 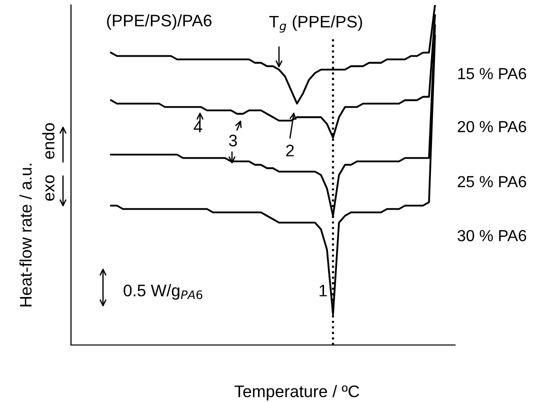 I want to click on annotation: T$_{g}$ (PPE/PS), so click(x=315, y=24).